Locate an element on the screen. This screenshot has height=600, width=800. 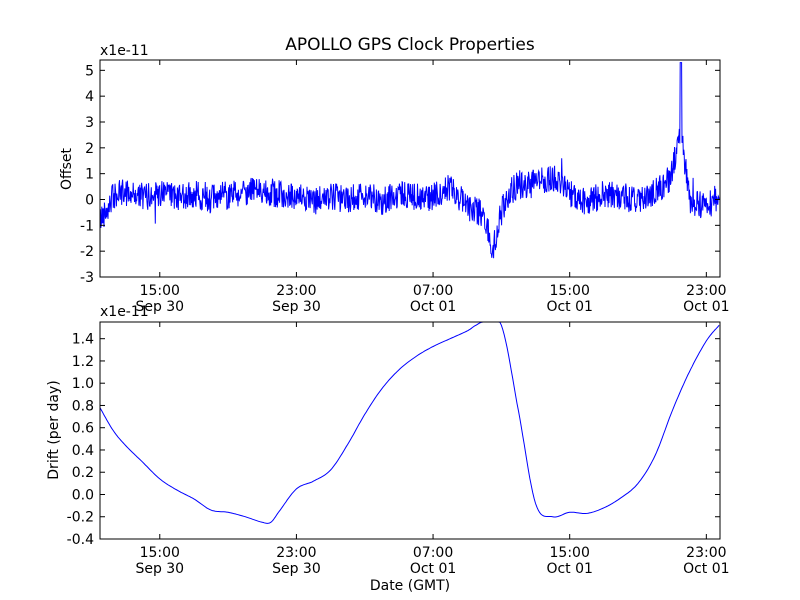
y-tick-label: -3 is located at coordinates (87, 278).